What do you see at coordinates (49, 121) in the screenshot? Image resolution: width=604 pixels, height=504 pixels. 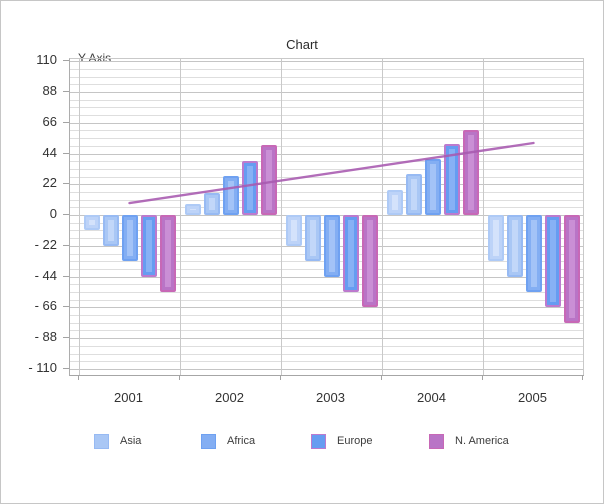 I see `y-tick-label: 66` at bounding box center [49, 121].